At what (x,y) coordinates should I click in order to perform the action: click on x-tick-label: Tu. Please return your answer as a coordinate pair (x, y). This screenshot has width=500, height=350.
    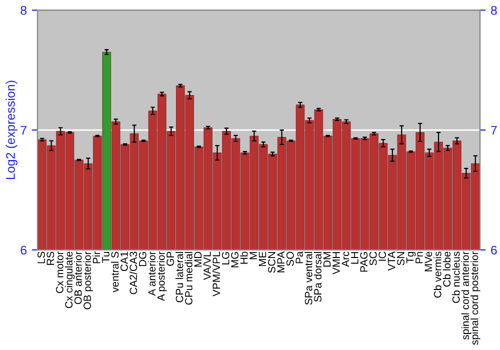
    Looking at the image, I should click on (106, 257).